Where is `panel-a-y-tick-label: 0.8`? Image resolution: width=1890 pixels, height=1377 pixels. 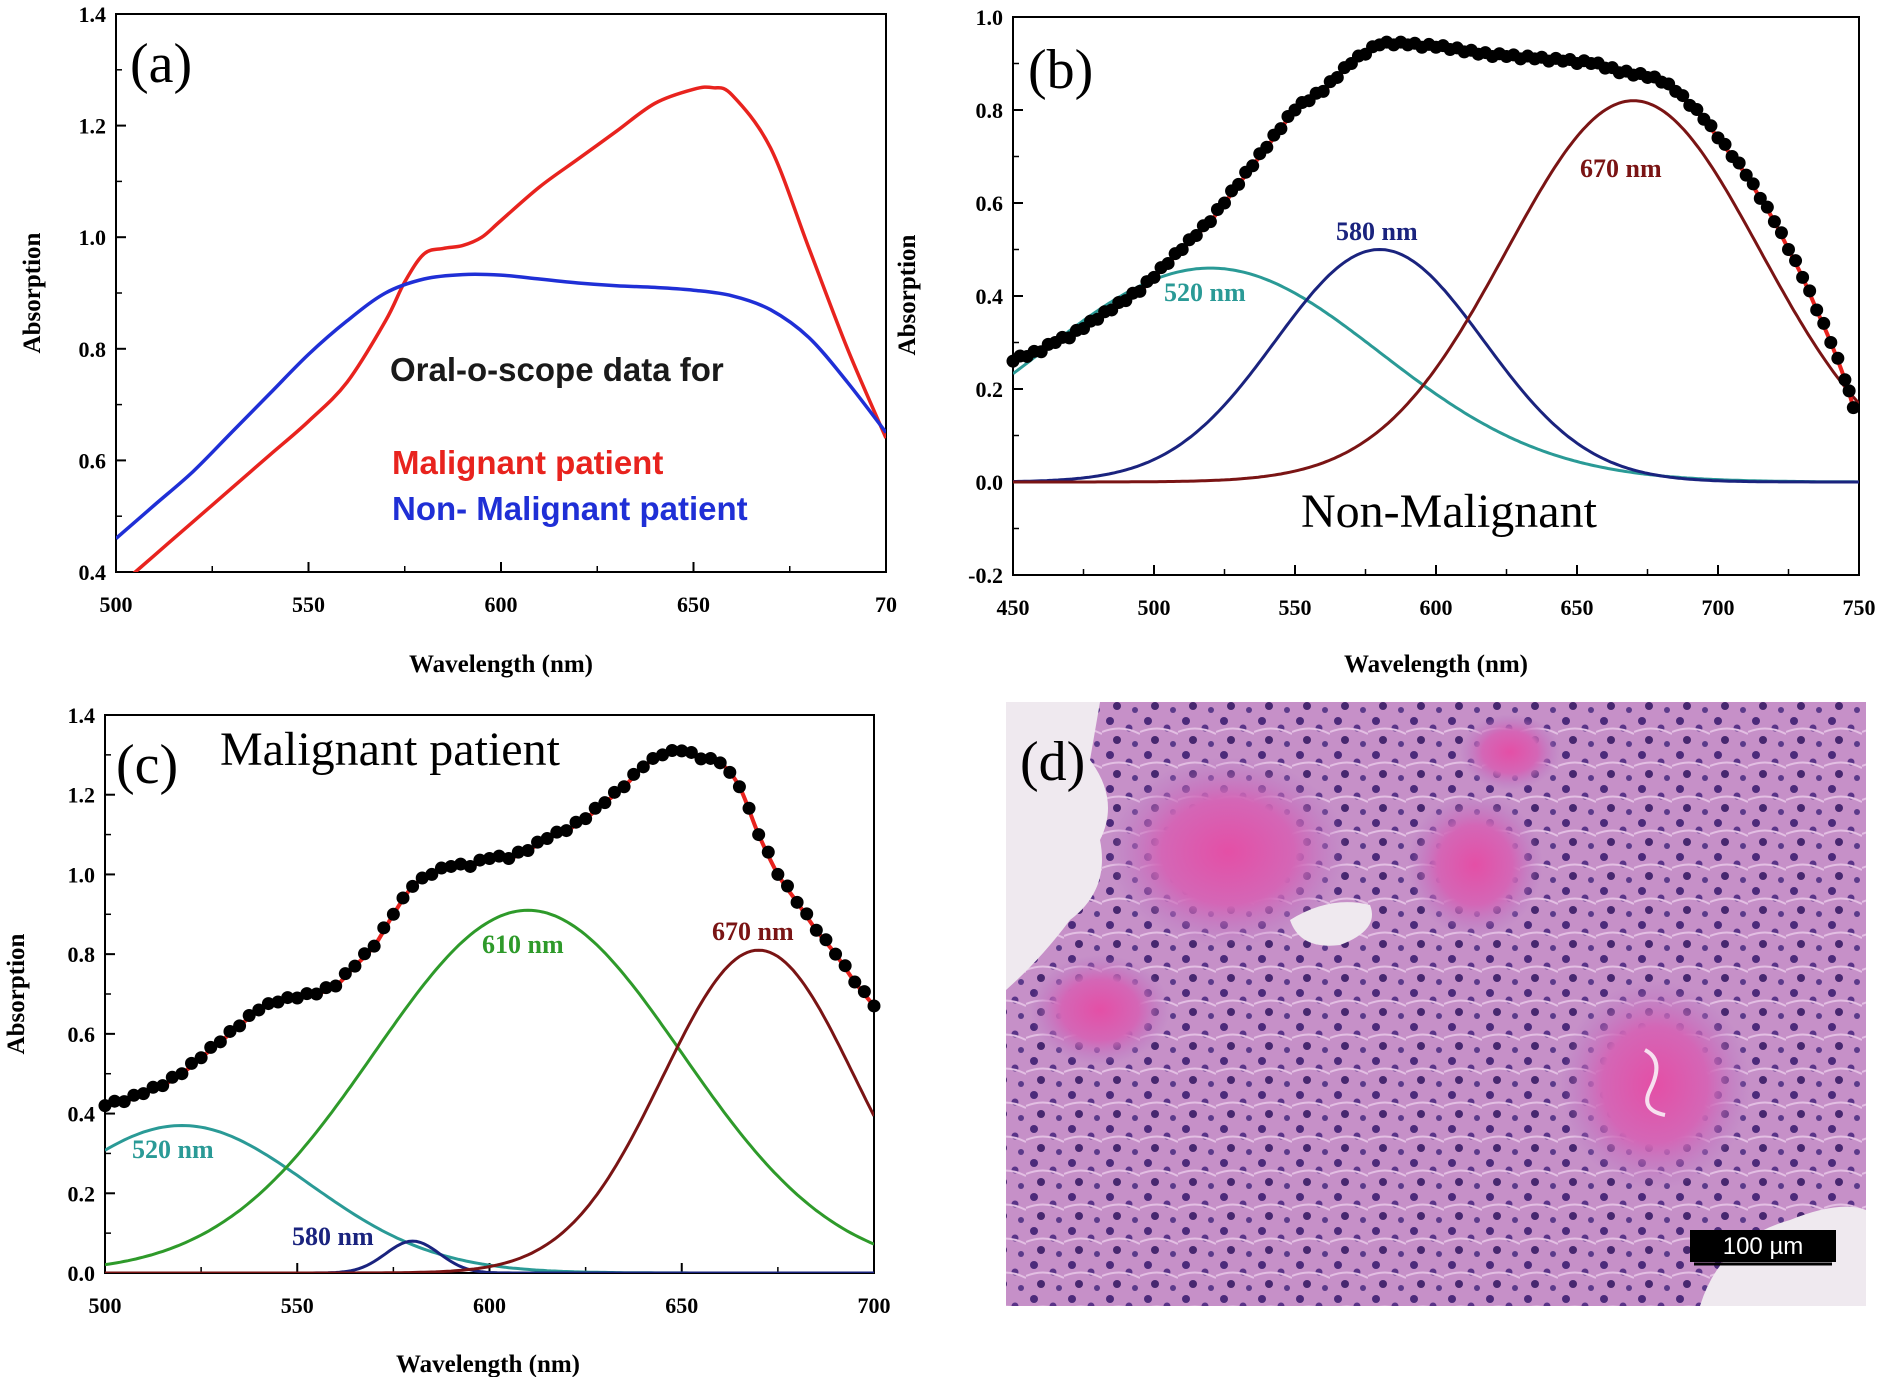
panel-a-y-tick-label: 0.8 is located at coordinates (93, 349).